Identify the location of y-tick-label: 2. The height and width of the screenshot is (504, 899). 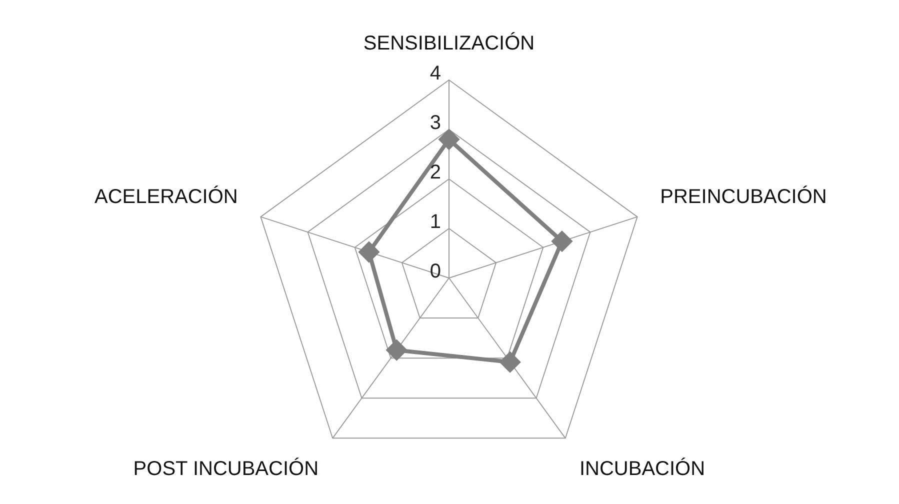
(435, 173).